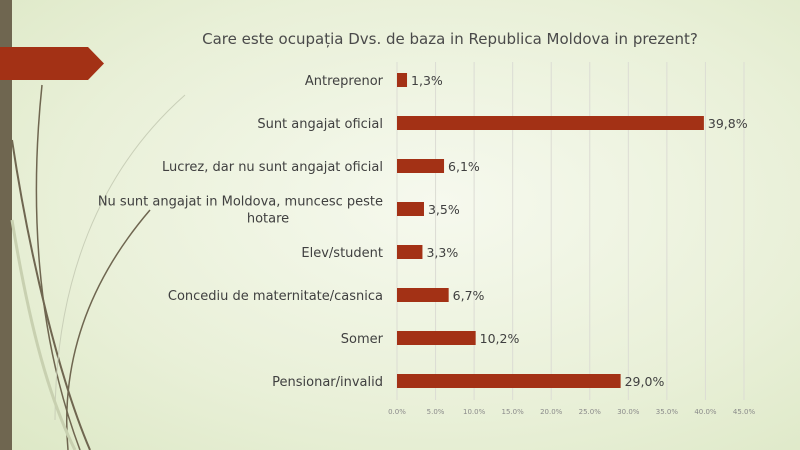 Image resolution: width=800 pixels, height=450 pixels. I want to click on title-banner-arrow, so click(52, 63).